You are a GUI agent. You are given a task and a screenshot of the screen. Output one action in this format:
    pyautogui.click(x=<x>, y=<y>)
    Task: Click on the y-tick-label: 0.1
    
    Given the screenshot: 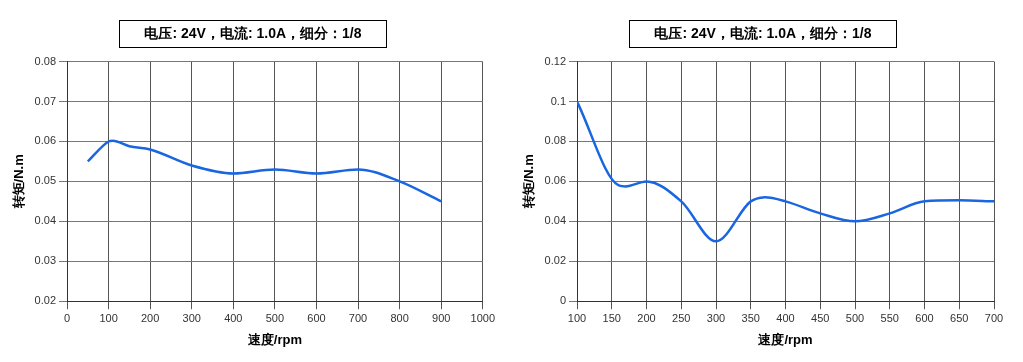 What is the action you would take?
    pyautogui.click(x=558, y=100)
    